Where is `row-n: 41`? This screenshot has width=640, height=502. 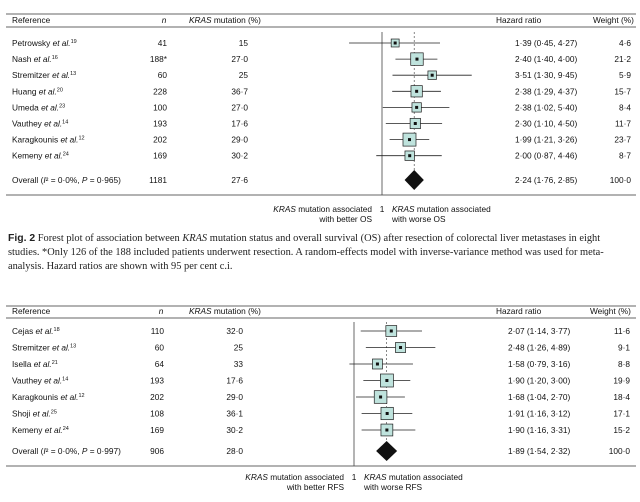 row-n: 41 is located at coordinates (163, 43).